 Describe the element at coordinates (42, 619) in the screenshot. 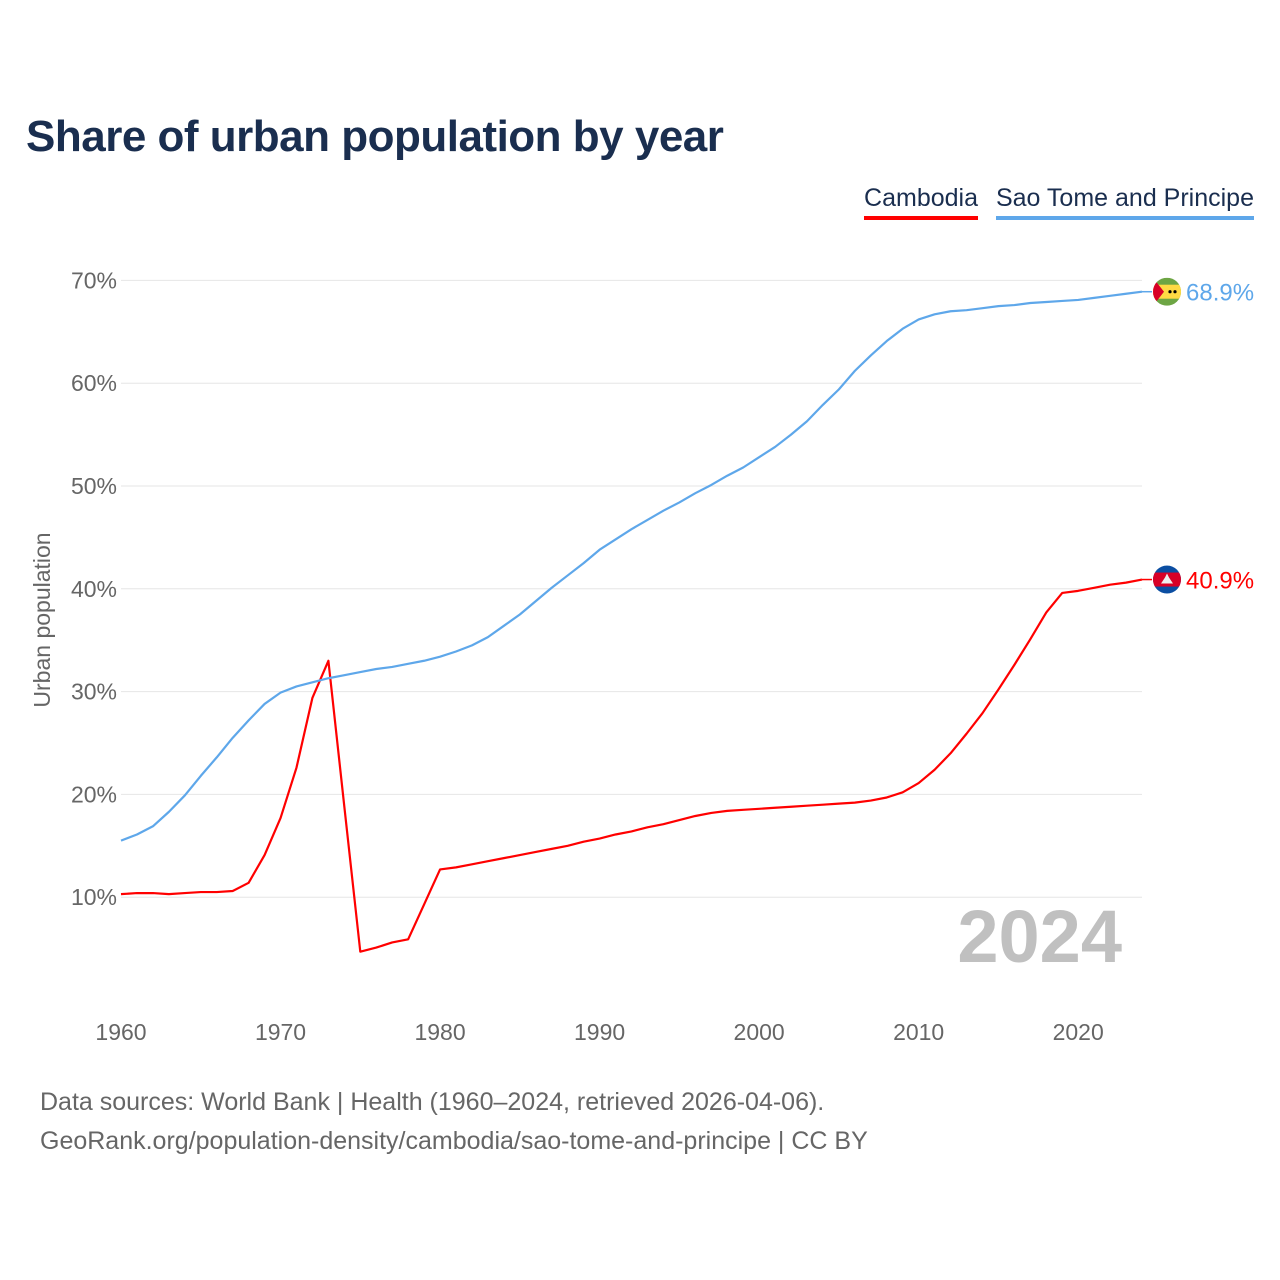

I see `y-axis-label: Urban population` at that location.